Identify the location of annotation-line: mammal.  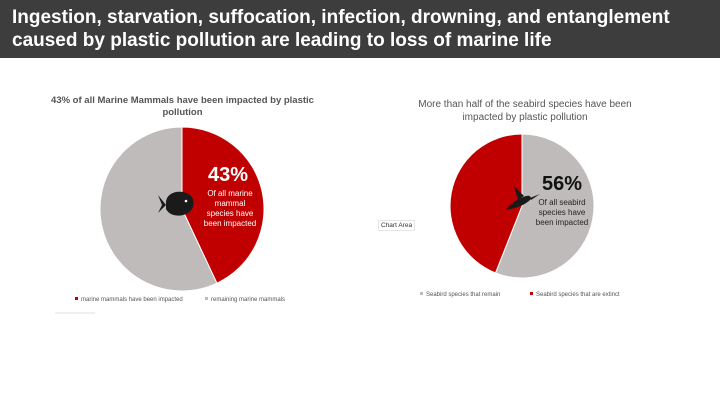
(230, 203).